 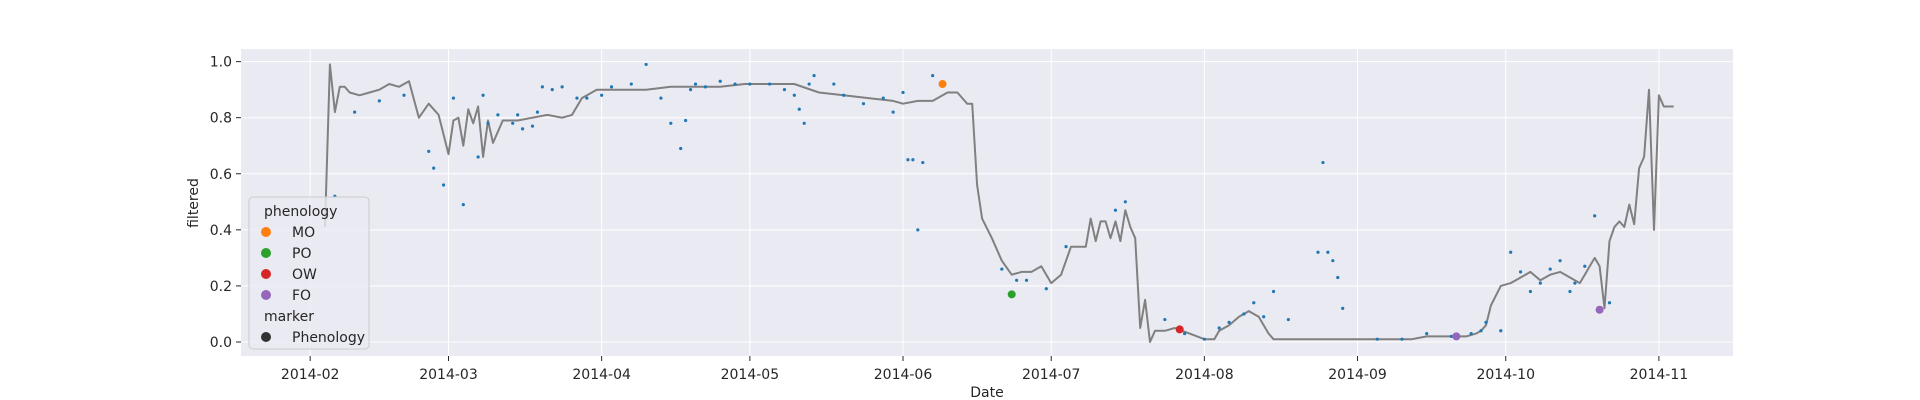 What do you see at coordinates (289, 317) in the screenshot?
I see `legend-marker-title: marker` at bounding box center [289, 317].